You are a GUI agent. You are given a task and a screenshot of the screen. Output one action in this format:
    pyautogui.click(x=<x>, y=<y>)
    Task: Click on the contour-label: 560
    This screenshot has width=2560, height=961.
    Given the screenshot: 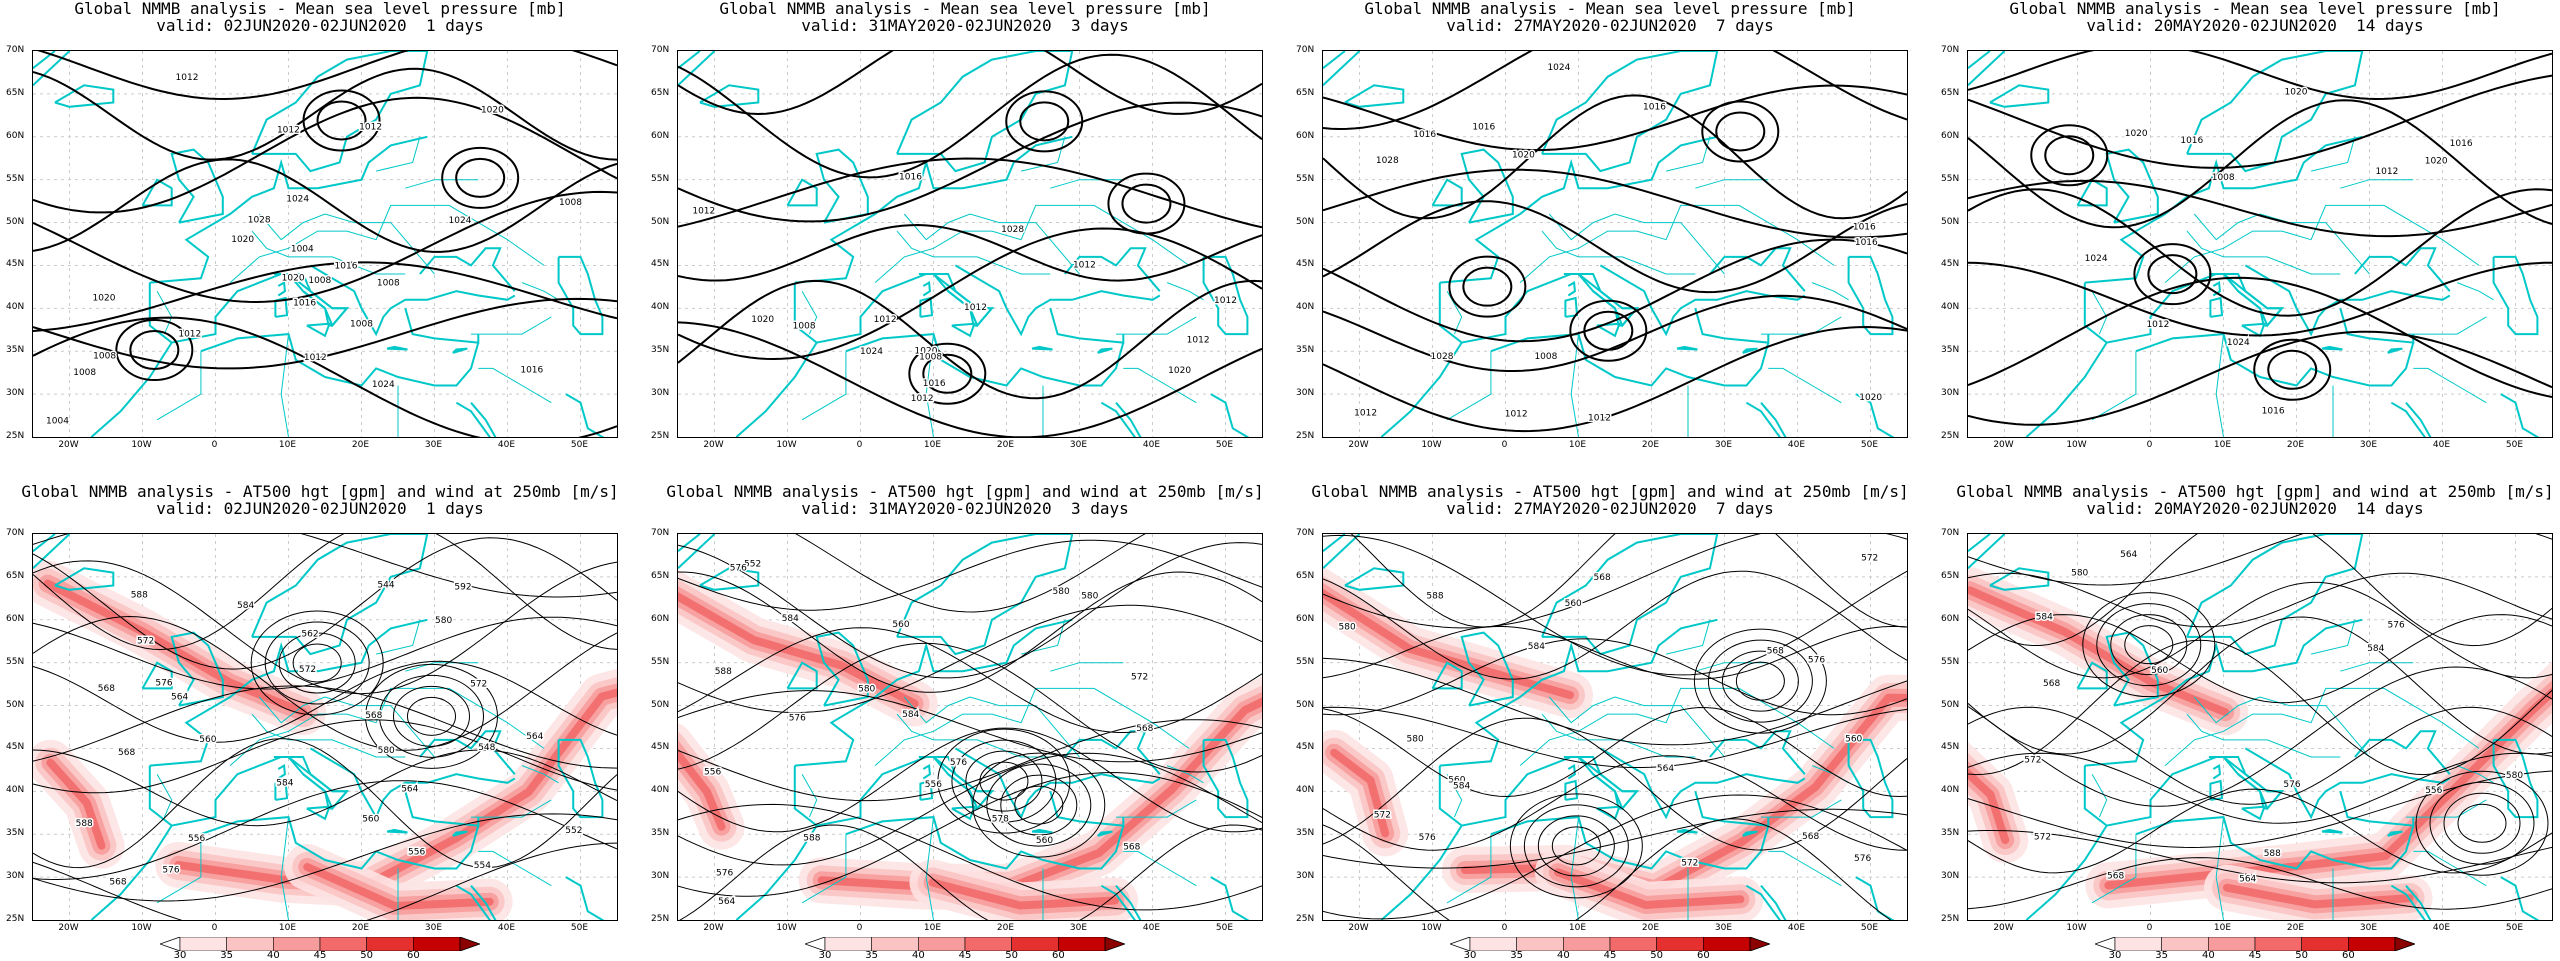 What is the action you would take?
    pyautogui.click(x=2159, y=671)
    